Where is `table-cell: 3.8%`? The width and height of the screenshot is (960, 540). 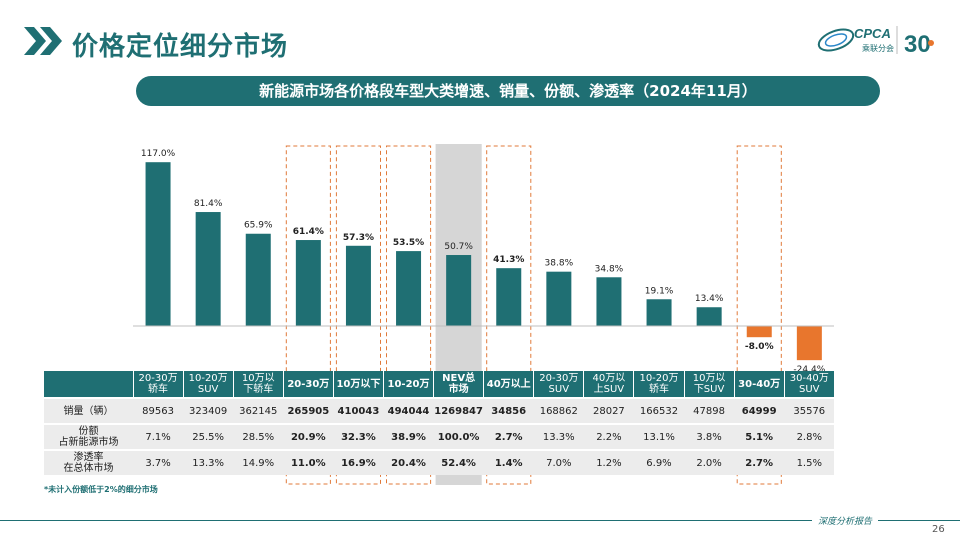
table-cell: 3.8% is located at coordinates (709, 436).